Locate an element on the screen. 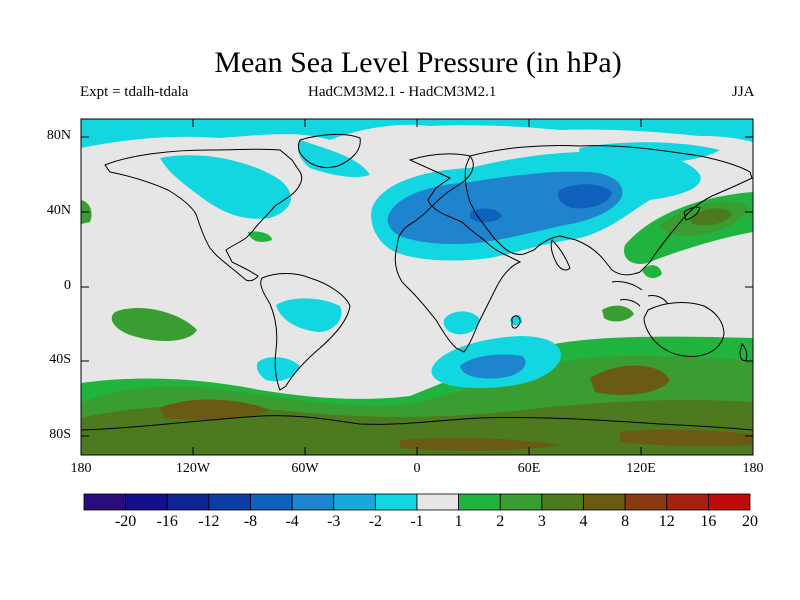 Image resolution: width=800 pixels, height=600 pixels. experiment-label: Expt = tdalh-tdala is located at coordinates (134, 92).